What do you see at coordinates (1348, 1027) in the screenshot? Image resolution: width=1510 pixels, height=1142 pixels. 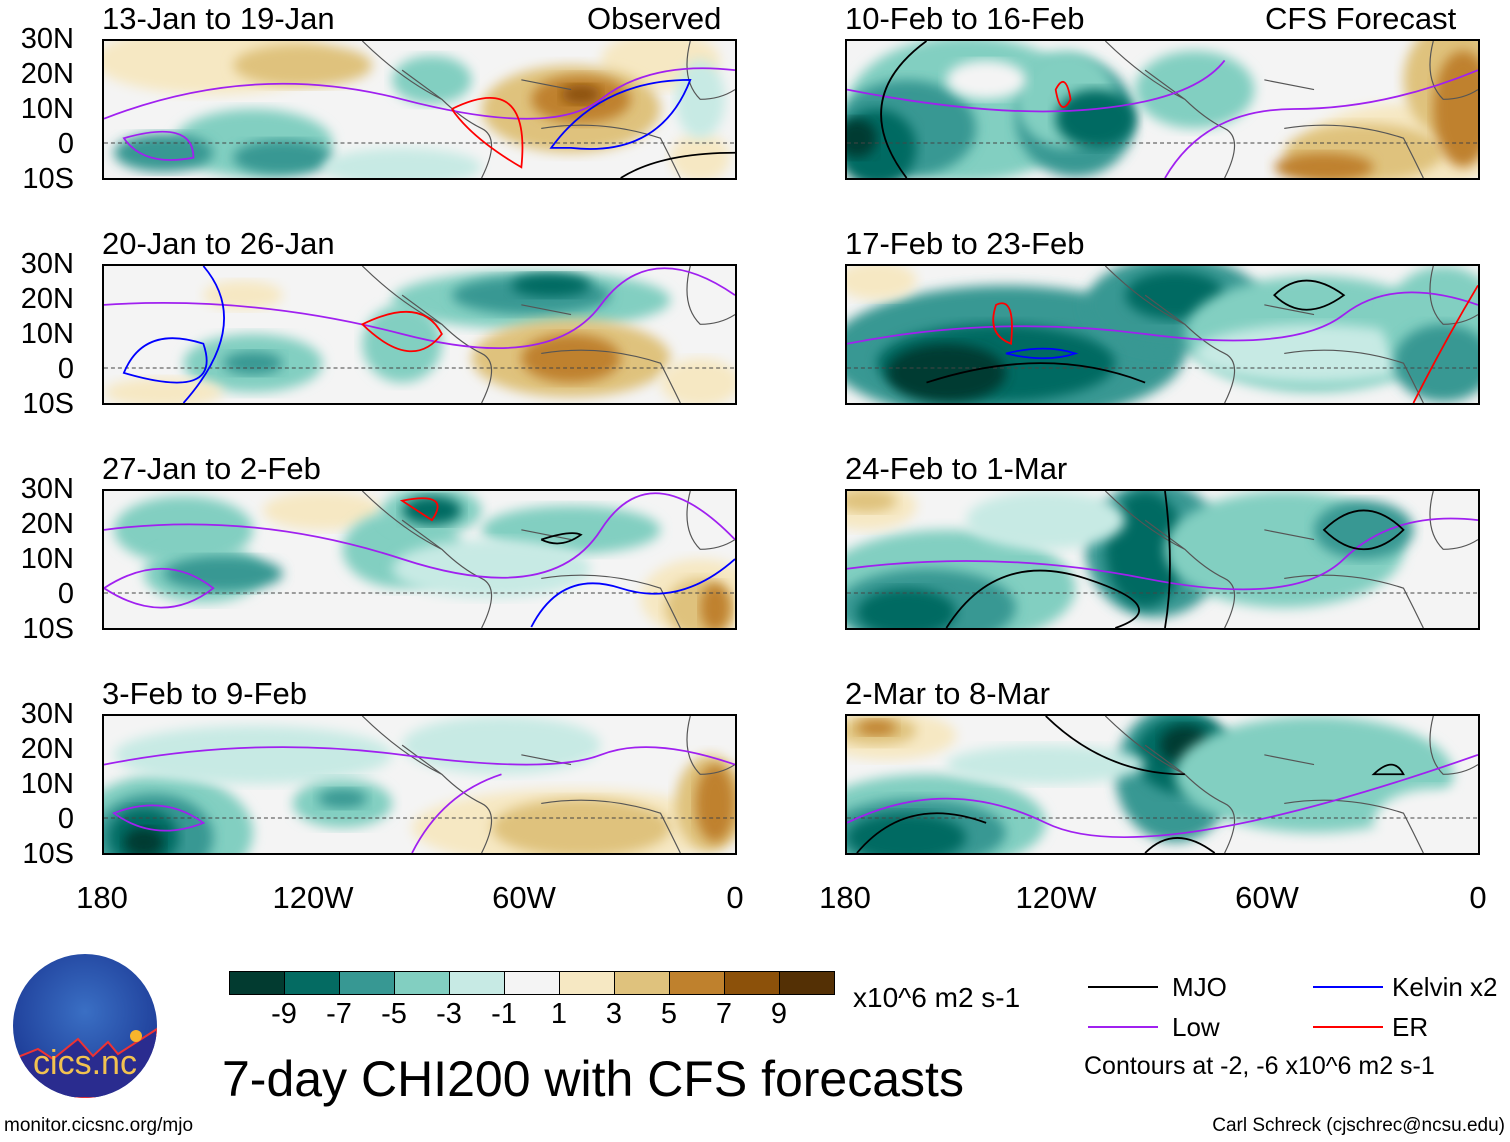 I see `er-line-icon` at bounding box center [1348, 1027].